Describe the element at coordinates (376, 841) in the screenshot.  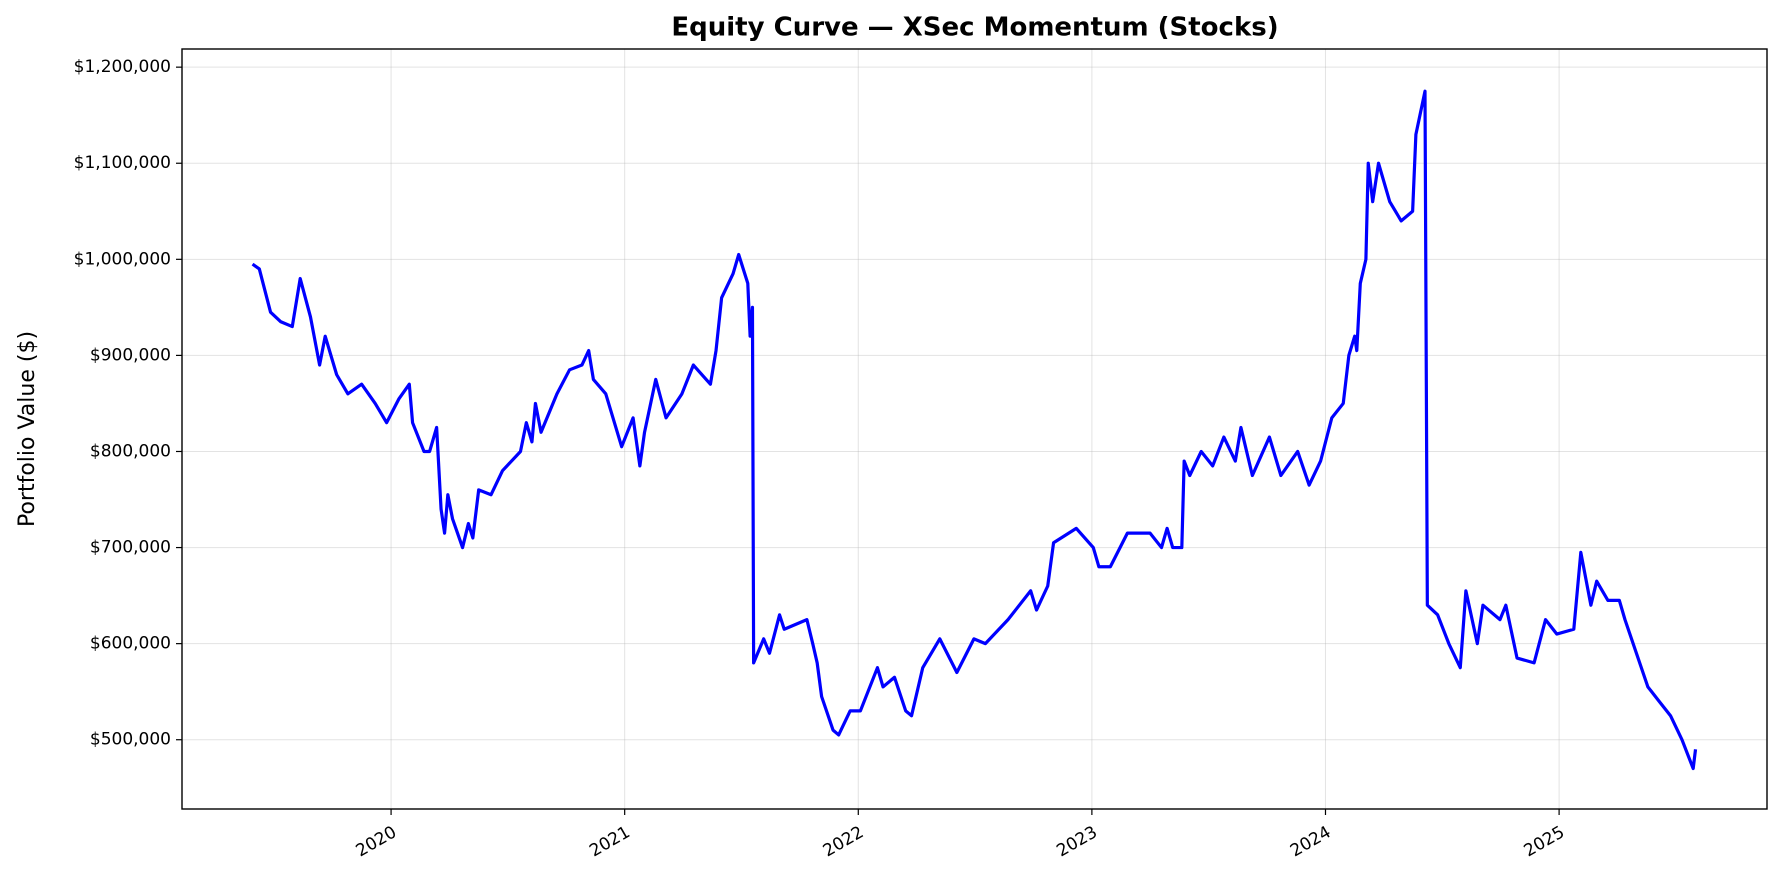
I see `x-tick-label: 2020` at that location.